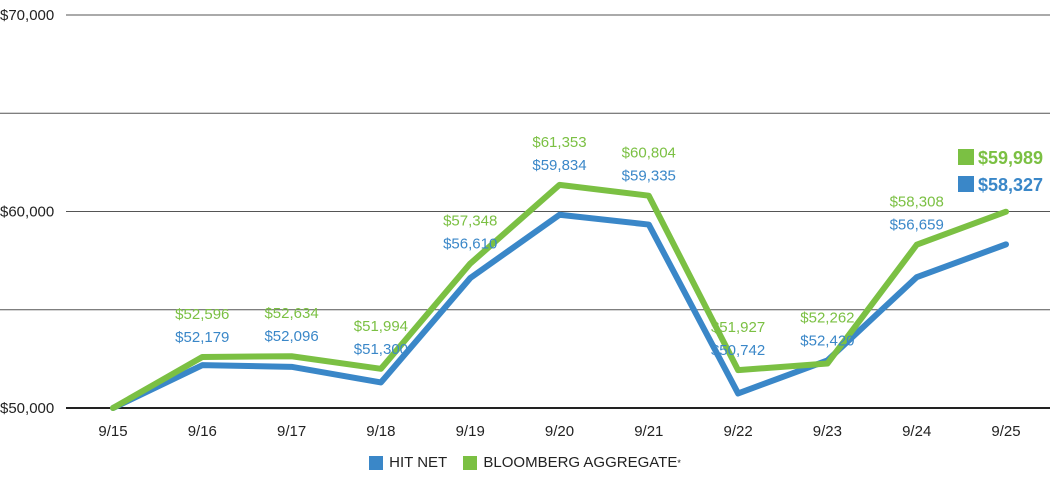 The image size is (1050, 482). I want to click on x-tick-label: 9/24, so click(916, 431).